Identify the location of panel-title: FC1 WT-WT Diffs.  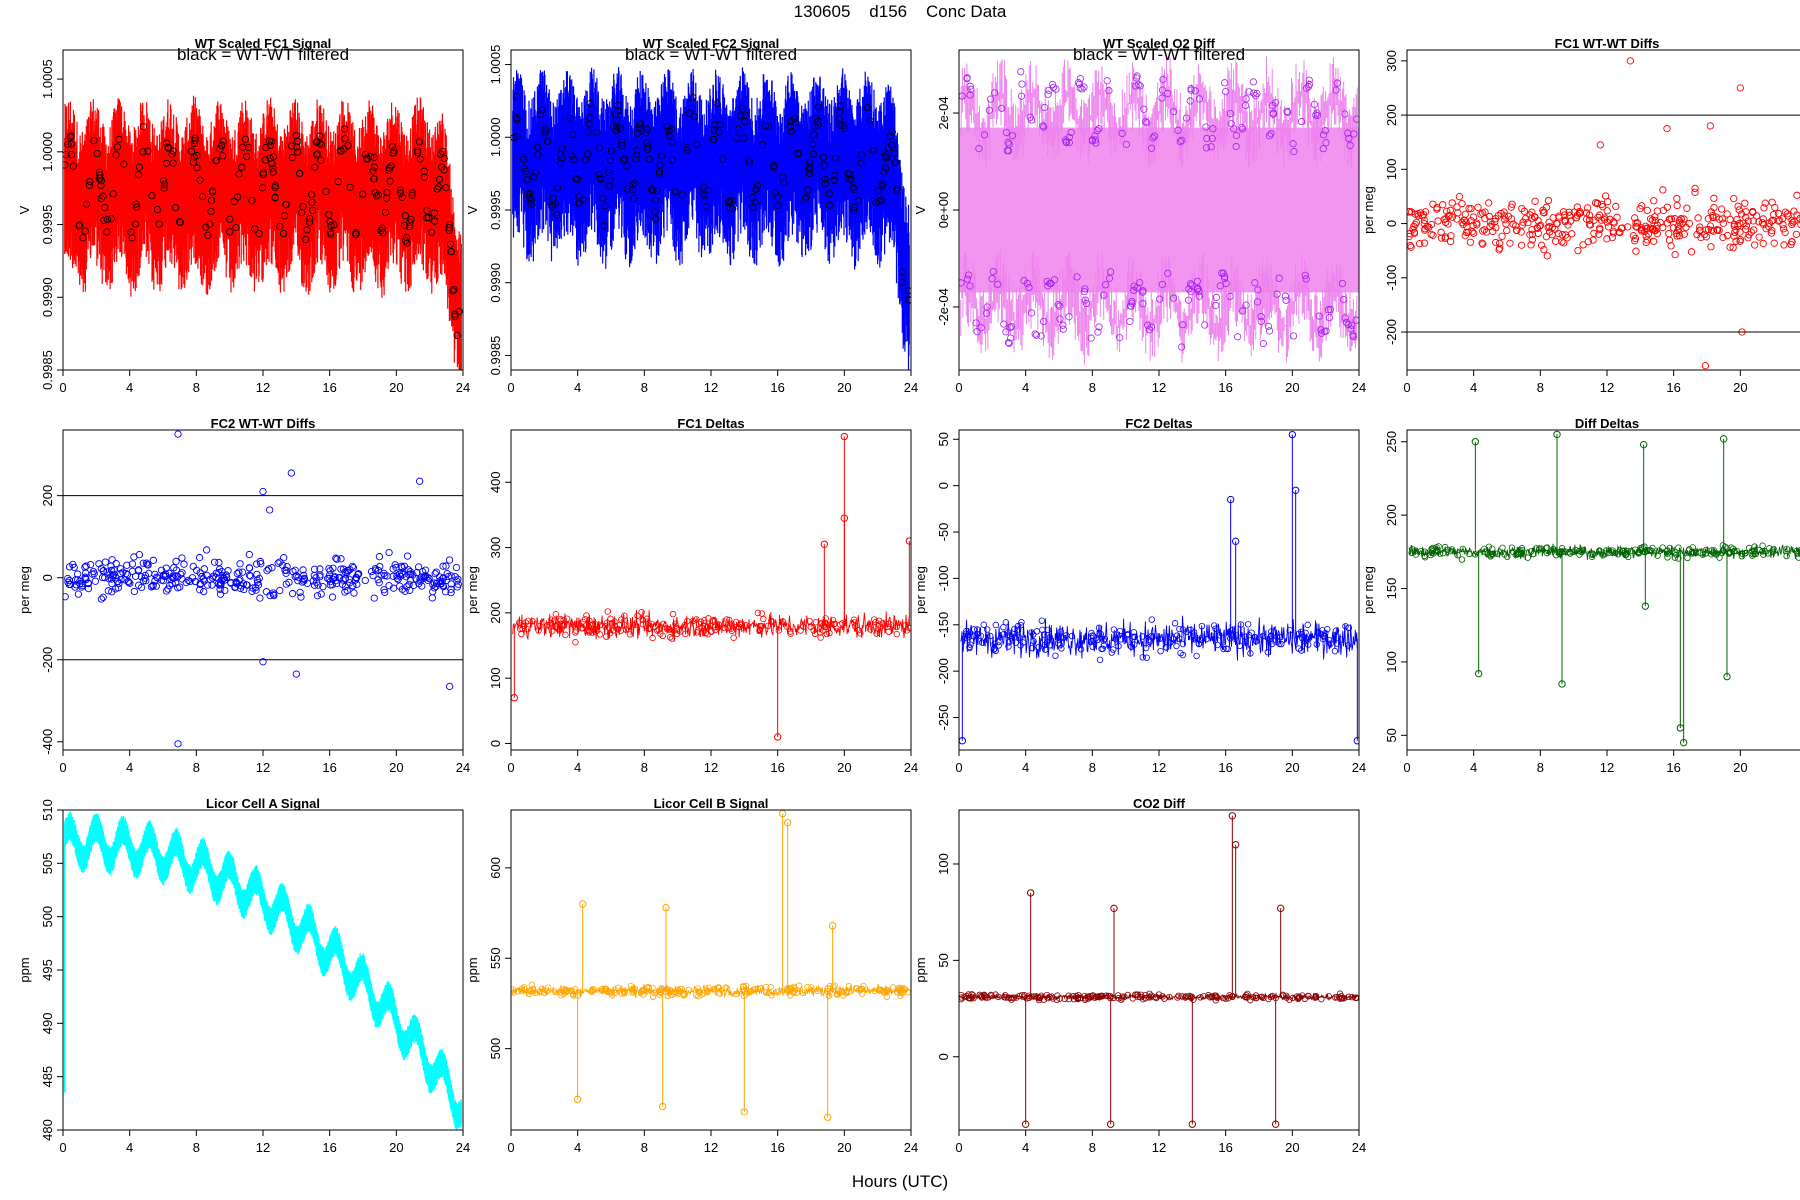
(1607, 43).